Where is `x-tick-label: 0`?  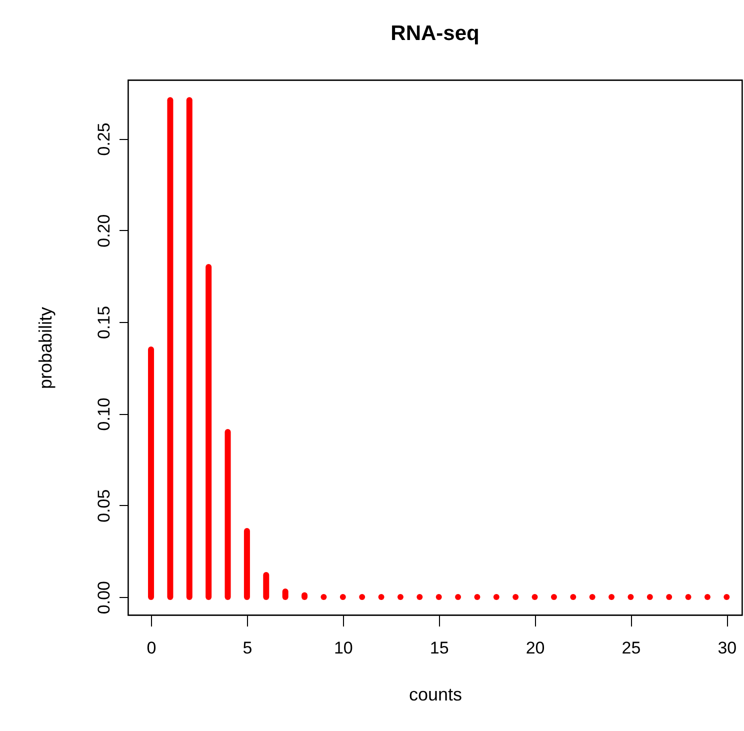
x-tick-label: 0 is located at coordinates (151, 648).